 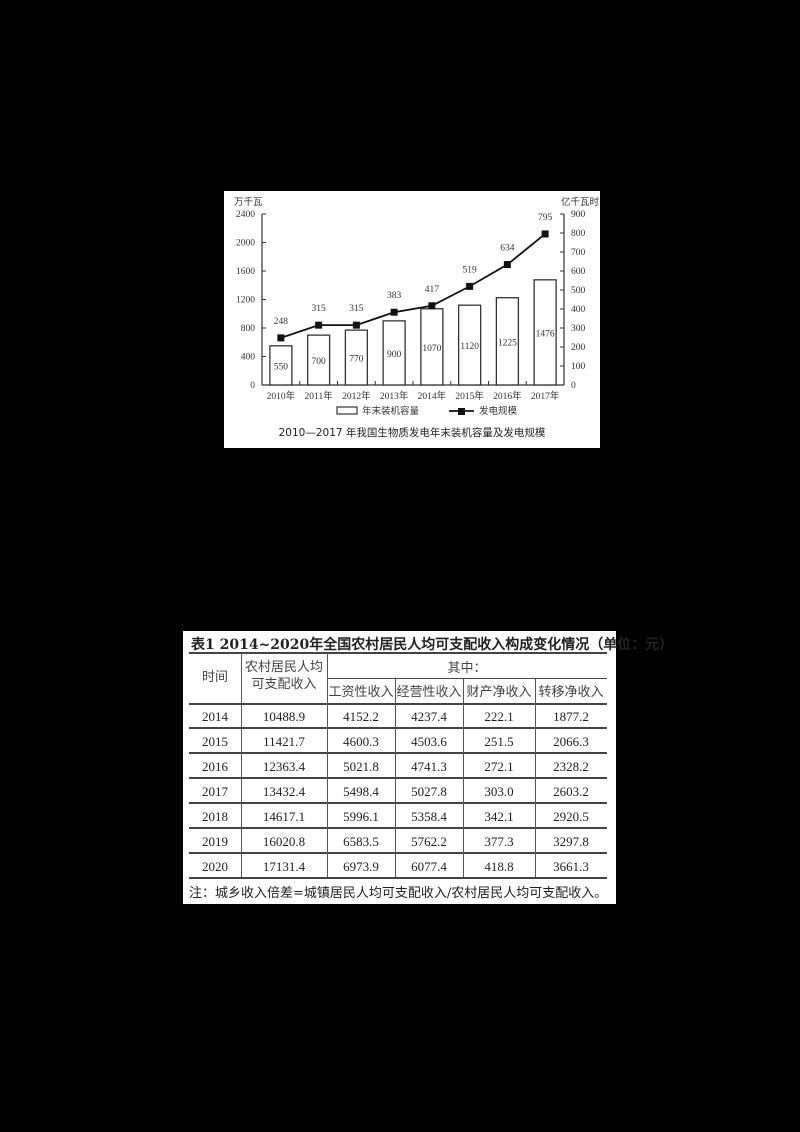 What do you see at coordinates (499, 866) in the screenshot?
I see `row-value: 418.8` at bounding box center [499, 866].